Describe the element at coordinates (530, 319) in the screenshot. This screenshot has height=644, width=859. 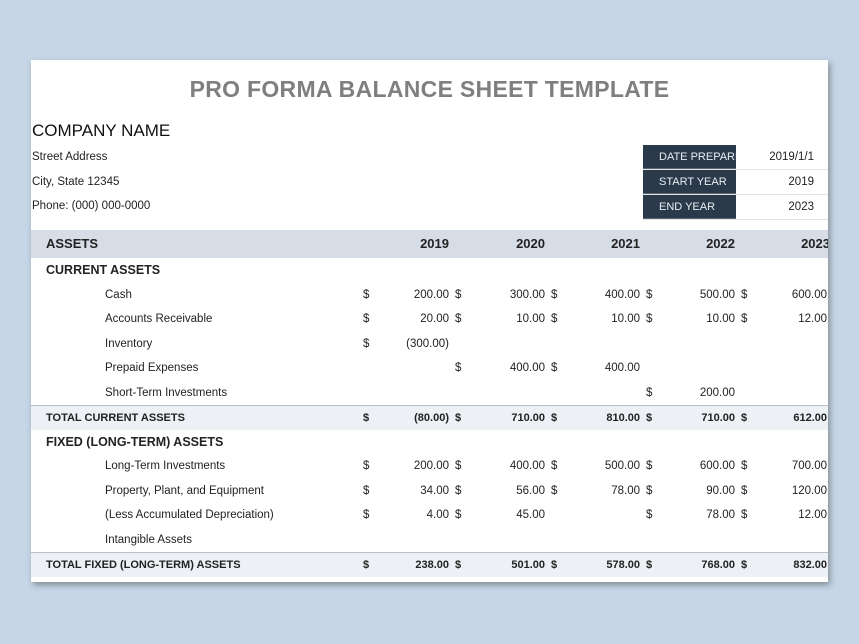
I see `amount: 10.00` at that location.